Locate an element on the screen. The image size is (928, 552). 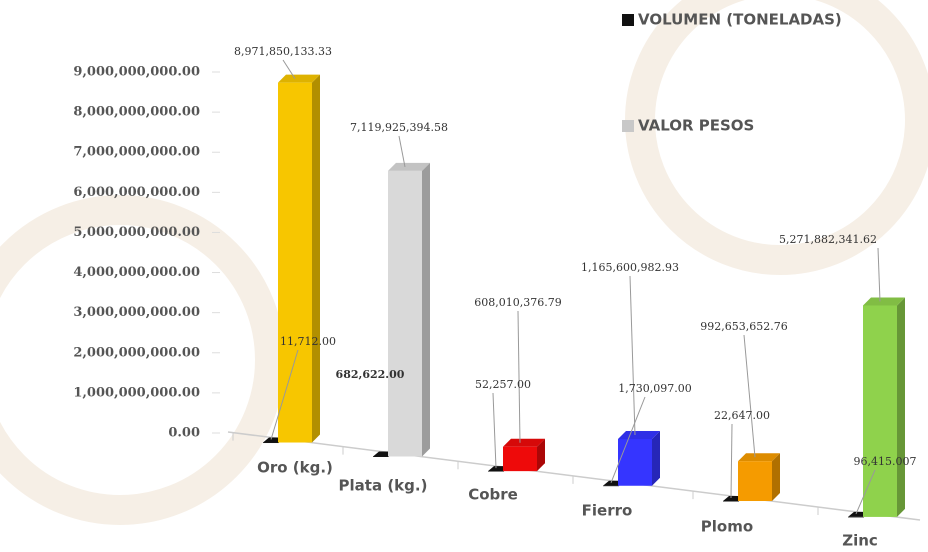
y-tick-label: 4,000,000,000.00 is located at coordinates (136, 272).